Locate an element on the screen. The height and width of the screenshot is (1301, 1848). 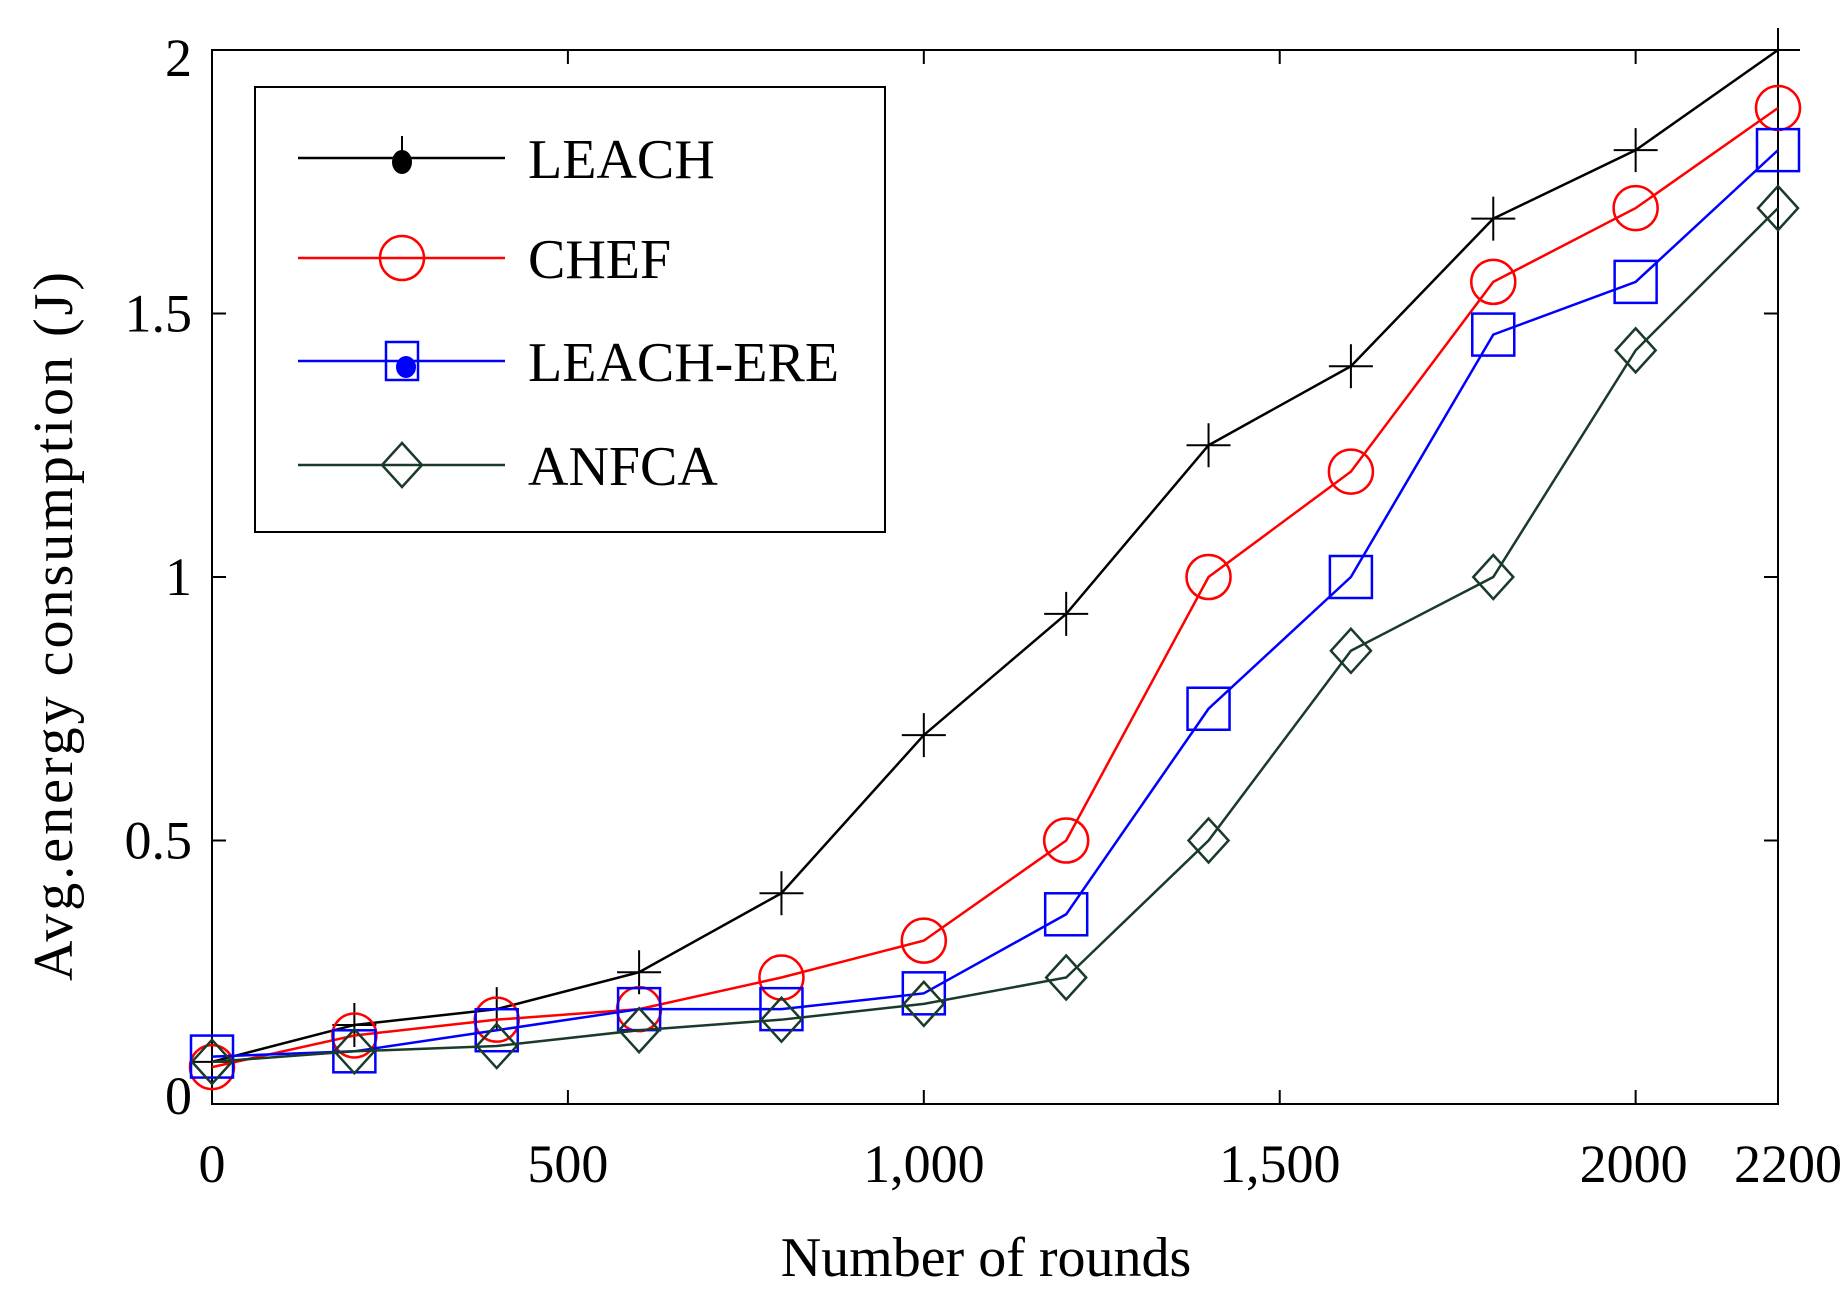
legend-item: ANFCA is located at coordinates (508, 467).